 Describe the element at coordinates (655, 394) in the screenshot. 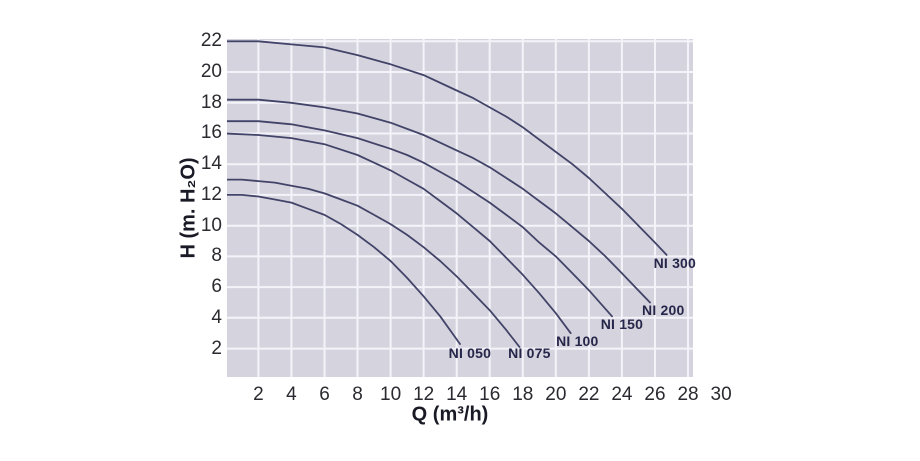

I see `x-tick-label-26: 26` at that location.